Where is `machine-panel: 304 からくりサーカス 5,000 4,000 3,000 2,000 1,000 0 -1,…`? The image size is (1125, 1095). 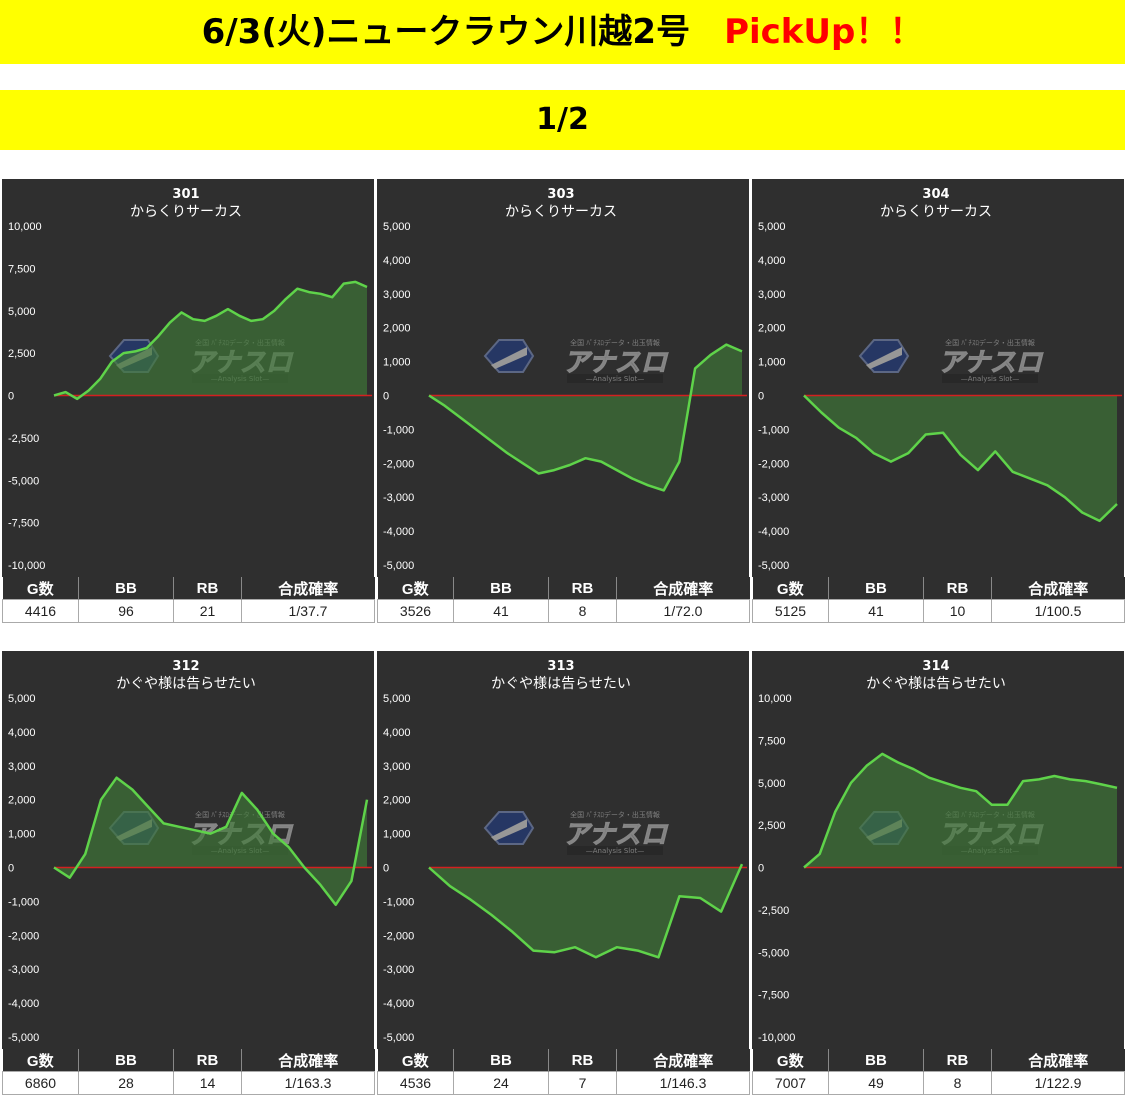
machine-panel: 304 からくりサーカス 5,000 4,000 3,000 2,000 1,000 0 -1,… is located at coordinates (938, 401).